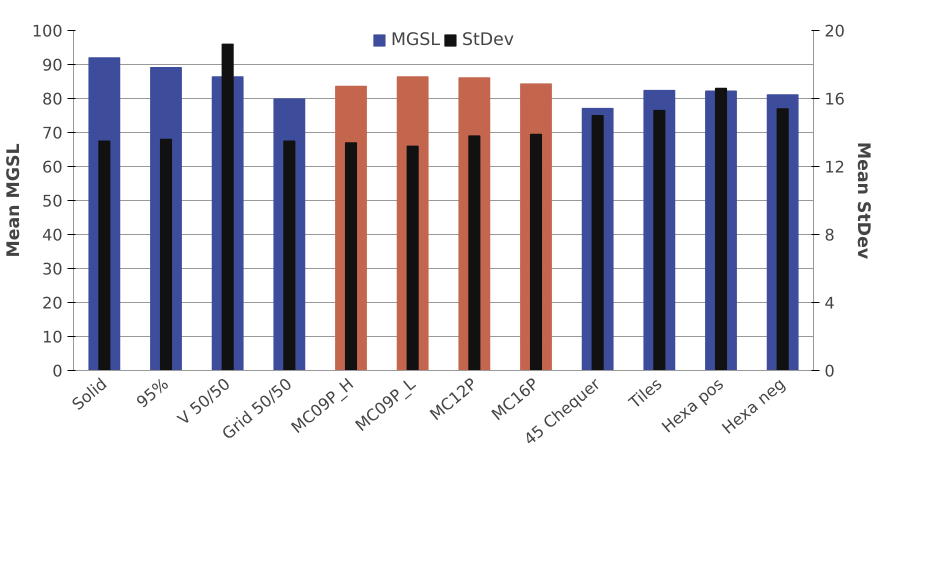  I want to click on y-tick-label: 90, so click(52, 65).